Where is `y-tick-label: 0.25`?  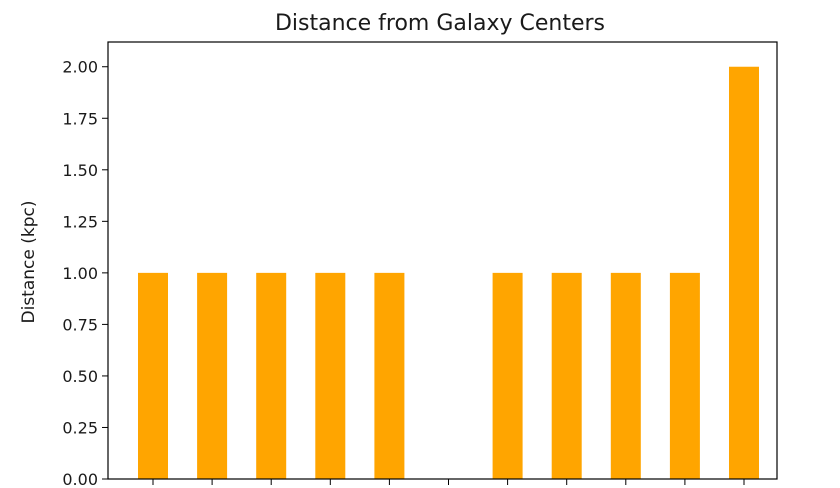
y-tick-label: 0.25 is located at coordinates (80, 427).